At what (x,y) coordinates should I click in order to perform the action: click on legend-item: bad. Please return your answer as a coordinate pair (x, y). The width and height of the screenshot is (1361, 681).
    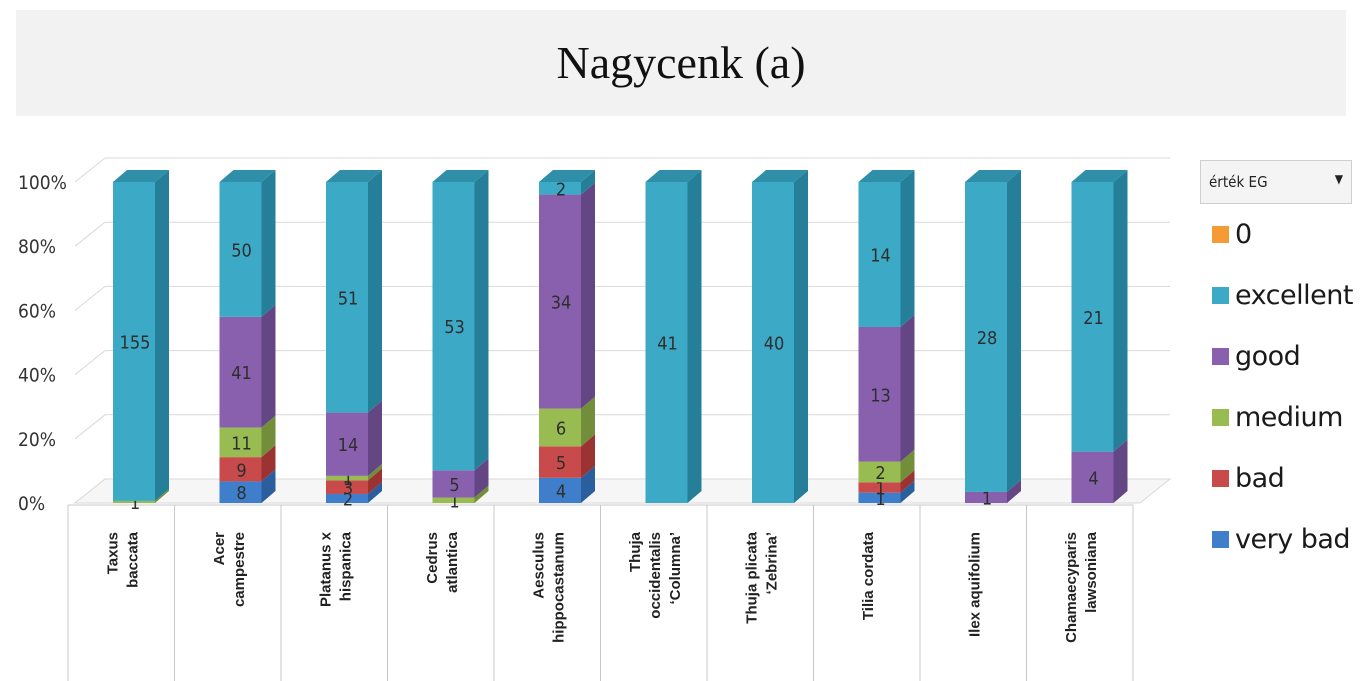
    Looking at the image, I should click on (1248, 478).